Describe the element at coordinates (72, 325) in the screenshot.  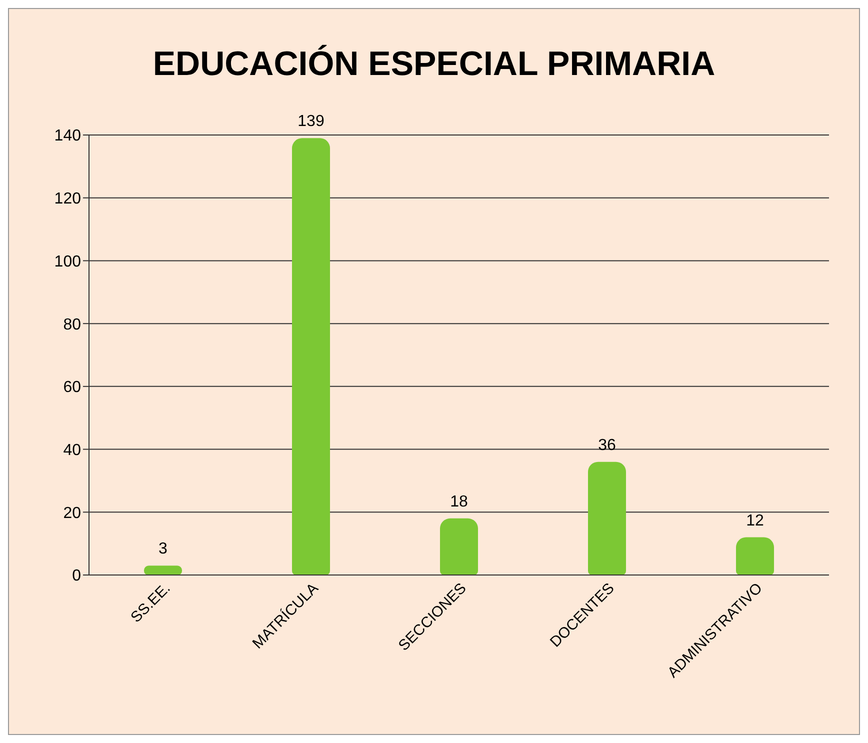
I see `y-tick-label: 80` at that location.